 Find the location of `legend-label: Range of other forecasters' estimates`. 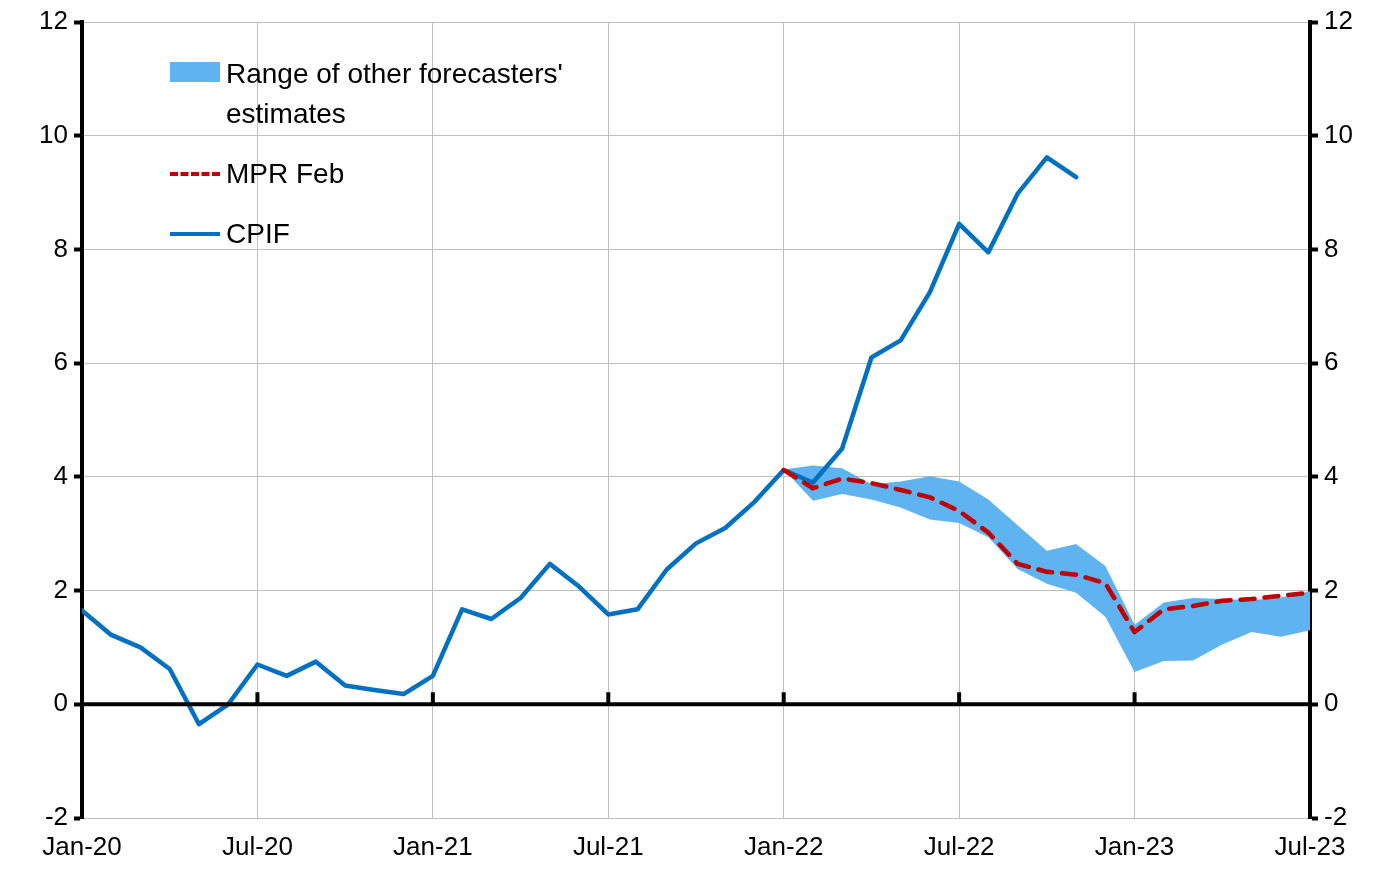

legend-label: Range of other forecasters' estimates is located at coordinates (395, 94).